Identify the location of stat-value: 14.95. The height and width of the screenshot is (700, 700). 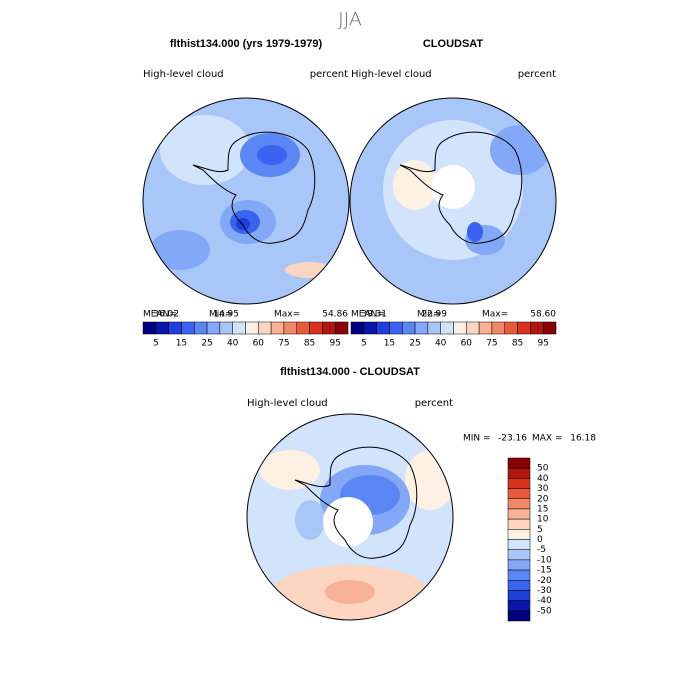
(226, 315).